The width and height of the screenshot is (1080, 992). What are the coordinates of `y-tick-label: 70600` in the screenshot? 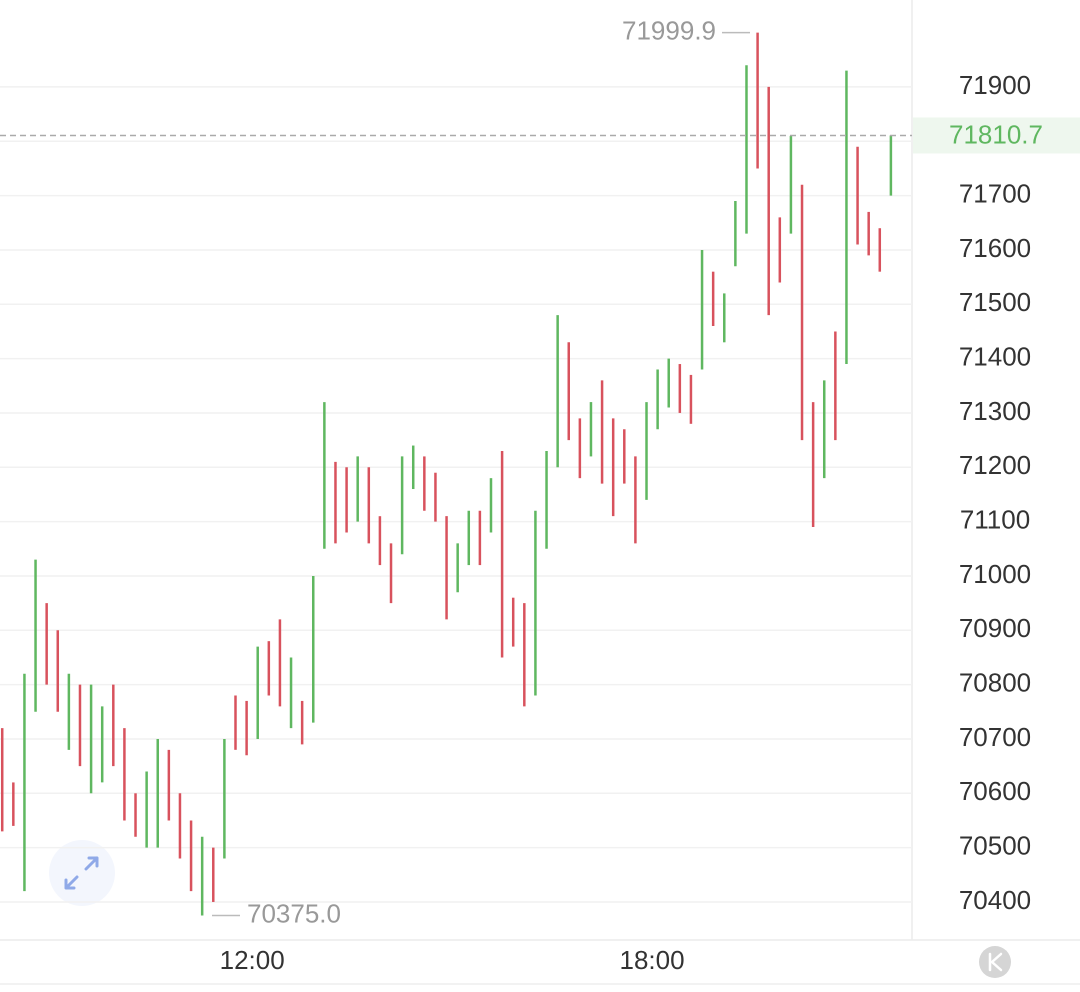 It's located at (995, 791).